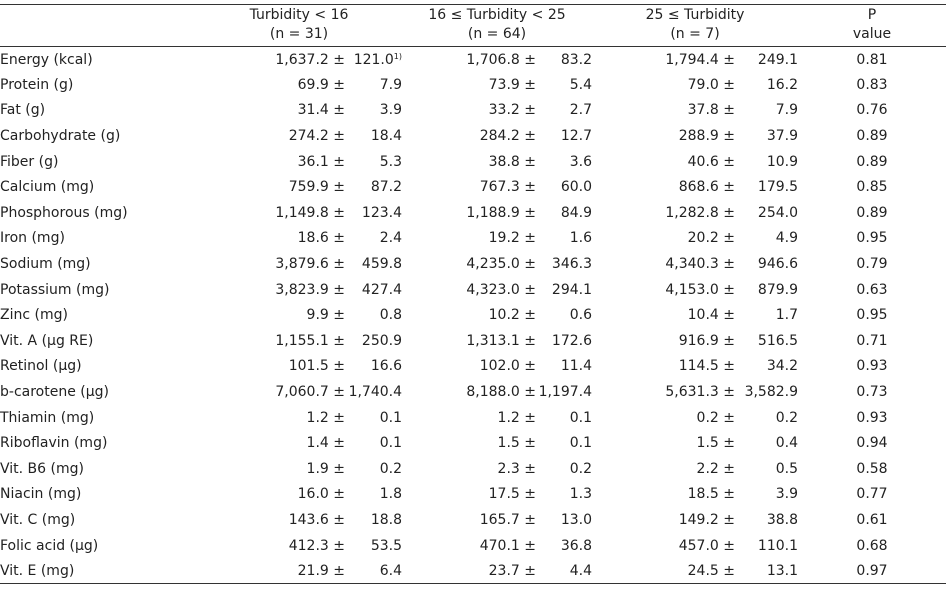  I want to click on nutrient-label: Thiamin (mg), so click(47, 417).